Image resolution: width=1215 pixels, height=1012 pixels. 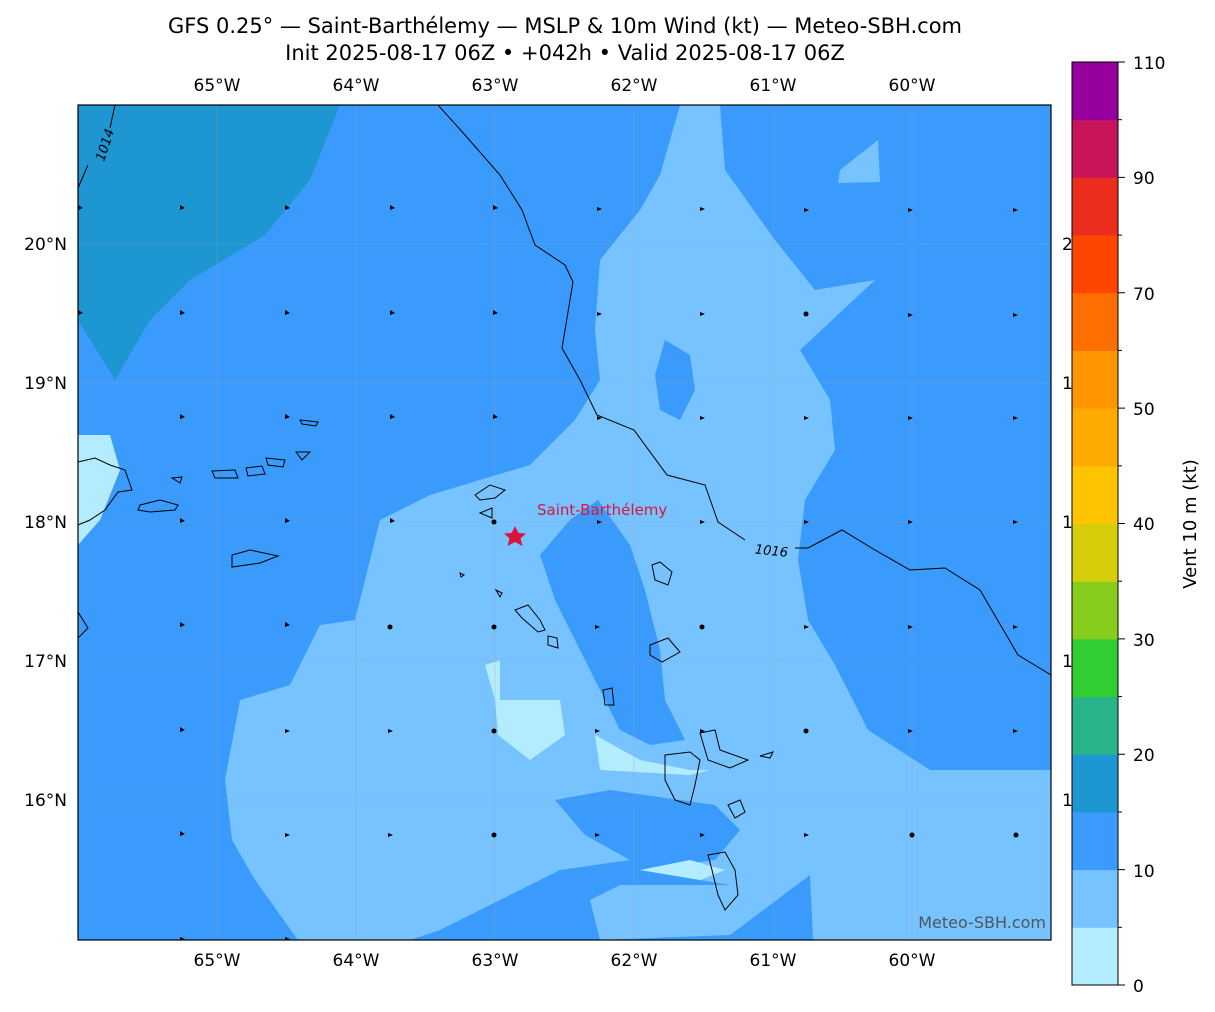 I want to click on colorbar-tick-label: 30, so click(x=1144, y=641).